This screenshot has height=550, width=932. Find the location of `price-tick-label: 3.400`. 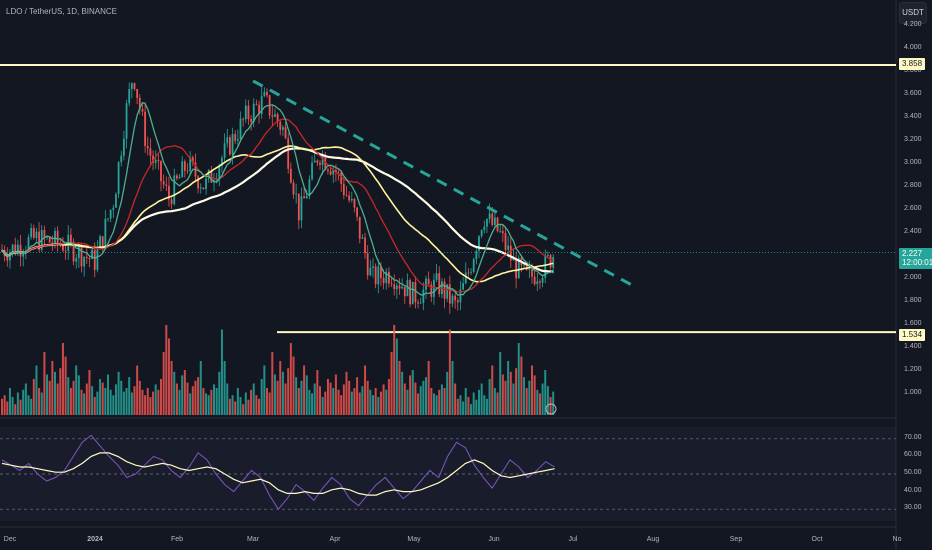

price-tick-label: 3.400 is located at coordinates (913, 116).